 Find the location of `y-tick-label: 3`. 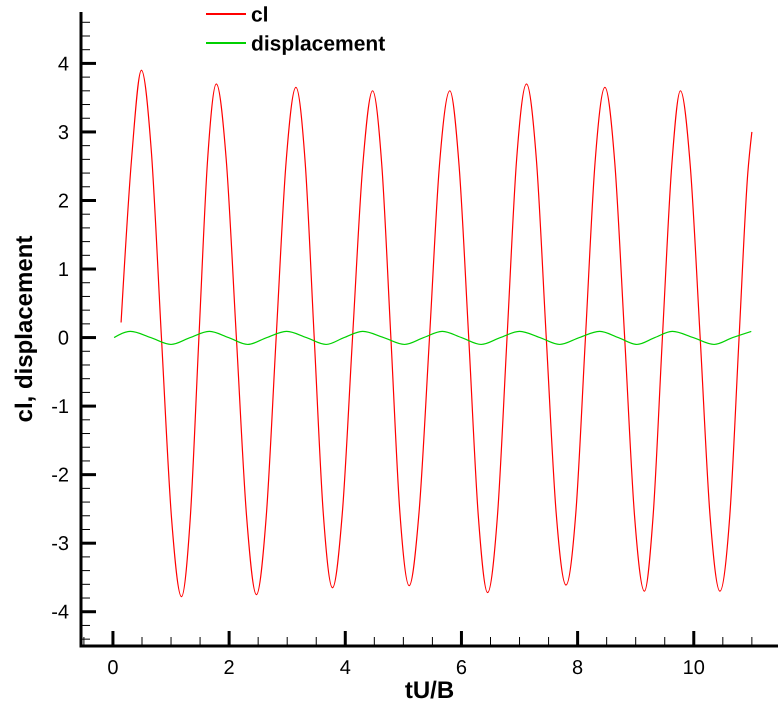

y-tick-label: 3 is located at coordinates (63, 133).